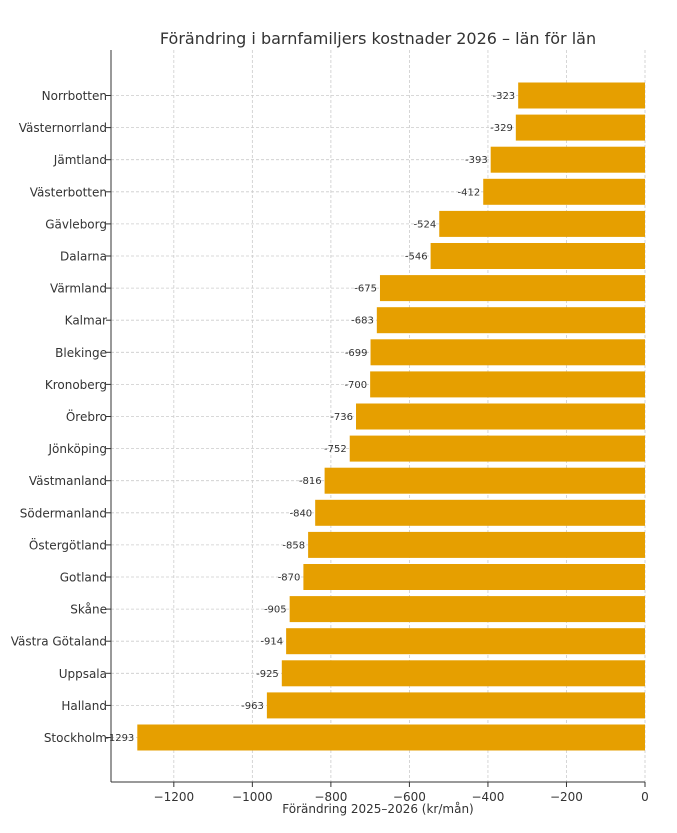 The height and width of the screenshot is (833, 677). Describe the element at coordinates (487, 797) in the screenshot. I see `x-tick-label: −400` at that location.